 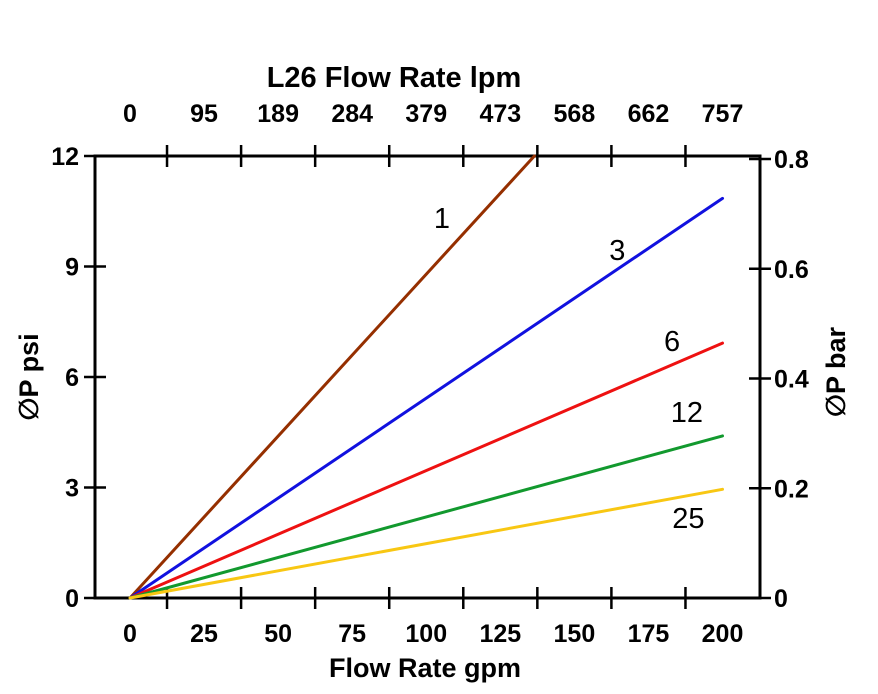 What do you see at coordinates (204, 114) in the screenshot?
I see `top-axis-tick-label: 95` at bounding box center [204, 114].